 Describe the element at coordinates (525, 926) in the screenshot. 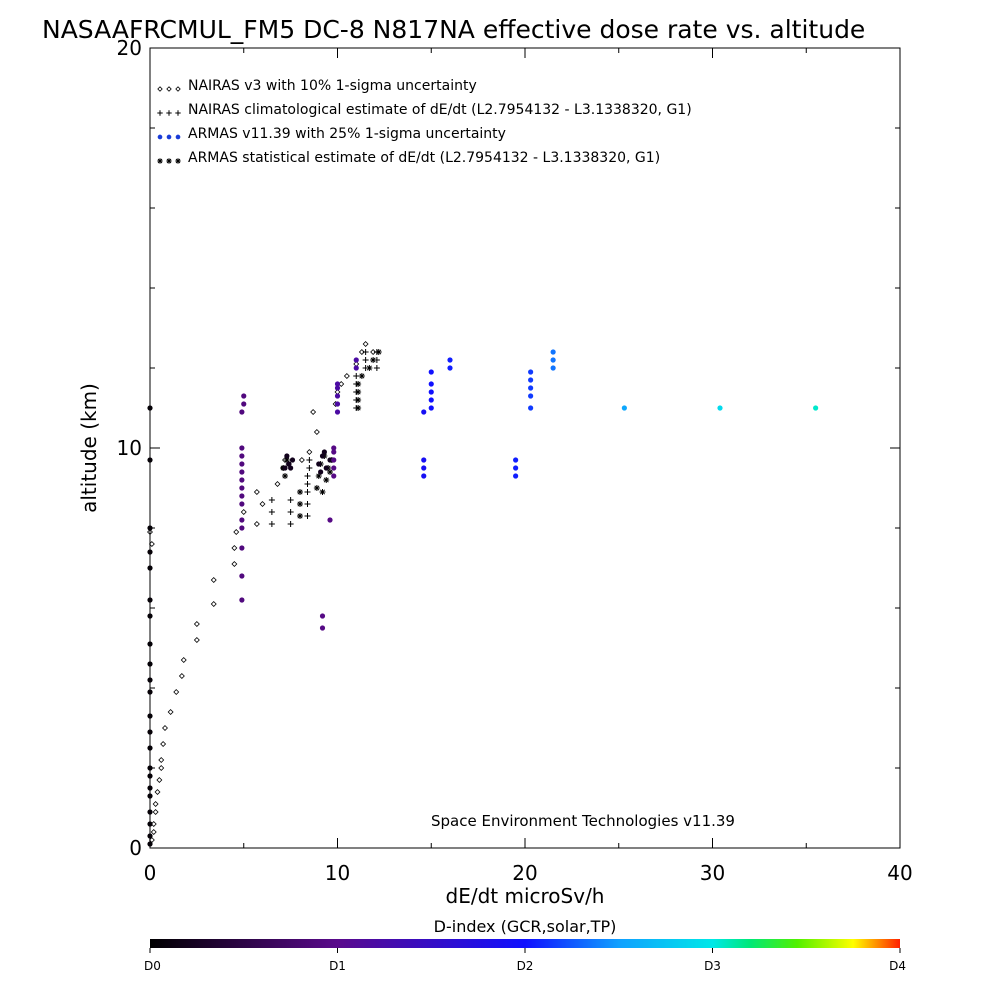

I see `colorbar-title: D-index (GCR,solar,TP)` at that location.